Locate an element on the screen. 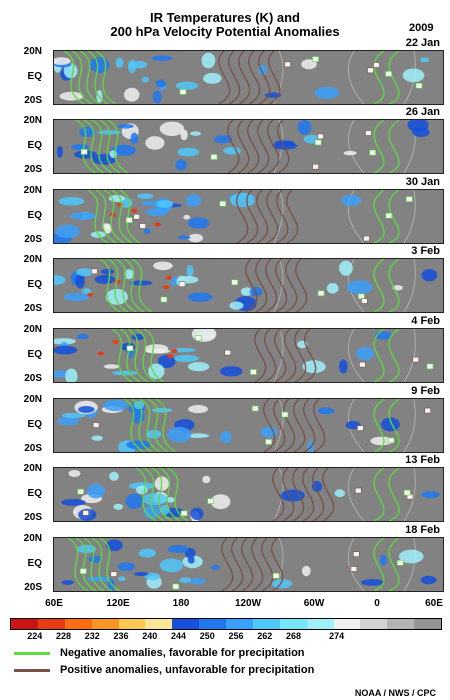 The image size is (450, 700). panel-date: 4 Feb is located at coordinates (425, 321).